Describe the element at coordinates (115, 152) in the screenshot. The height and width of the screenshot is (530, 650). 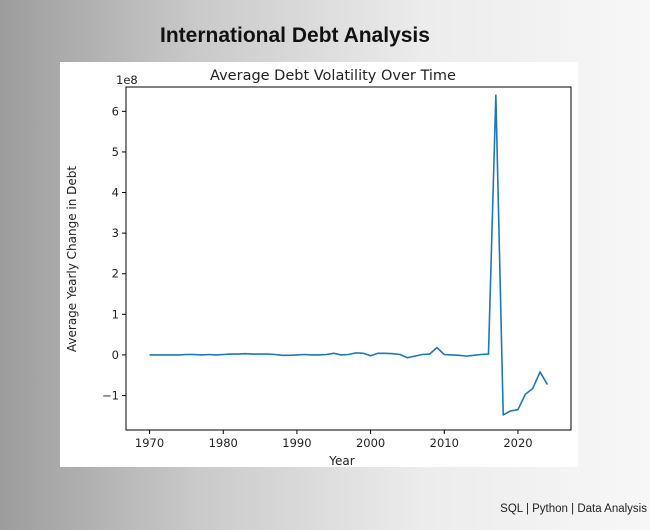
I see `y-tick-label: 5` at that location.